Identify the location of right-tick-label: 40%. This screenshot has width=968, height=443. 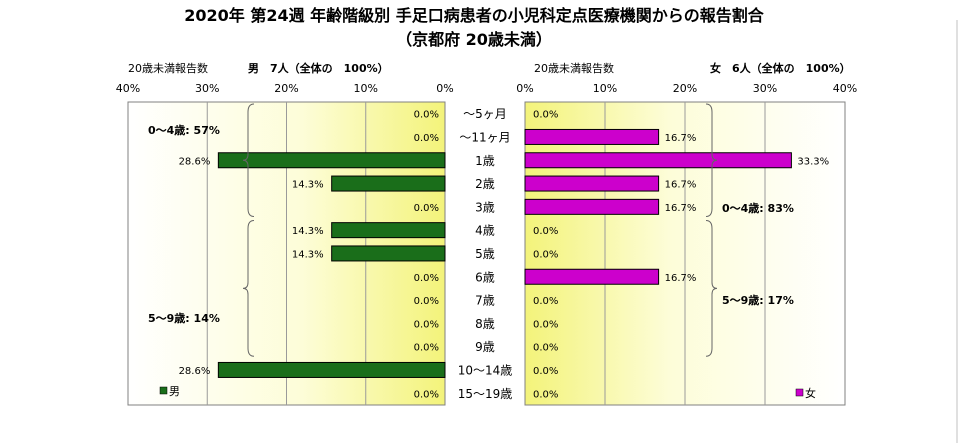
(845, 88).